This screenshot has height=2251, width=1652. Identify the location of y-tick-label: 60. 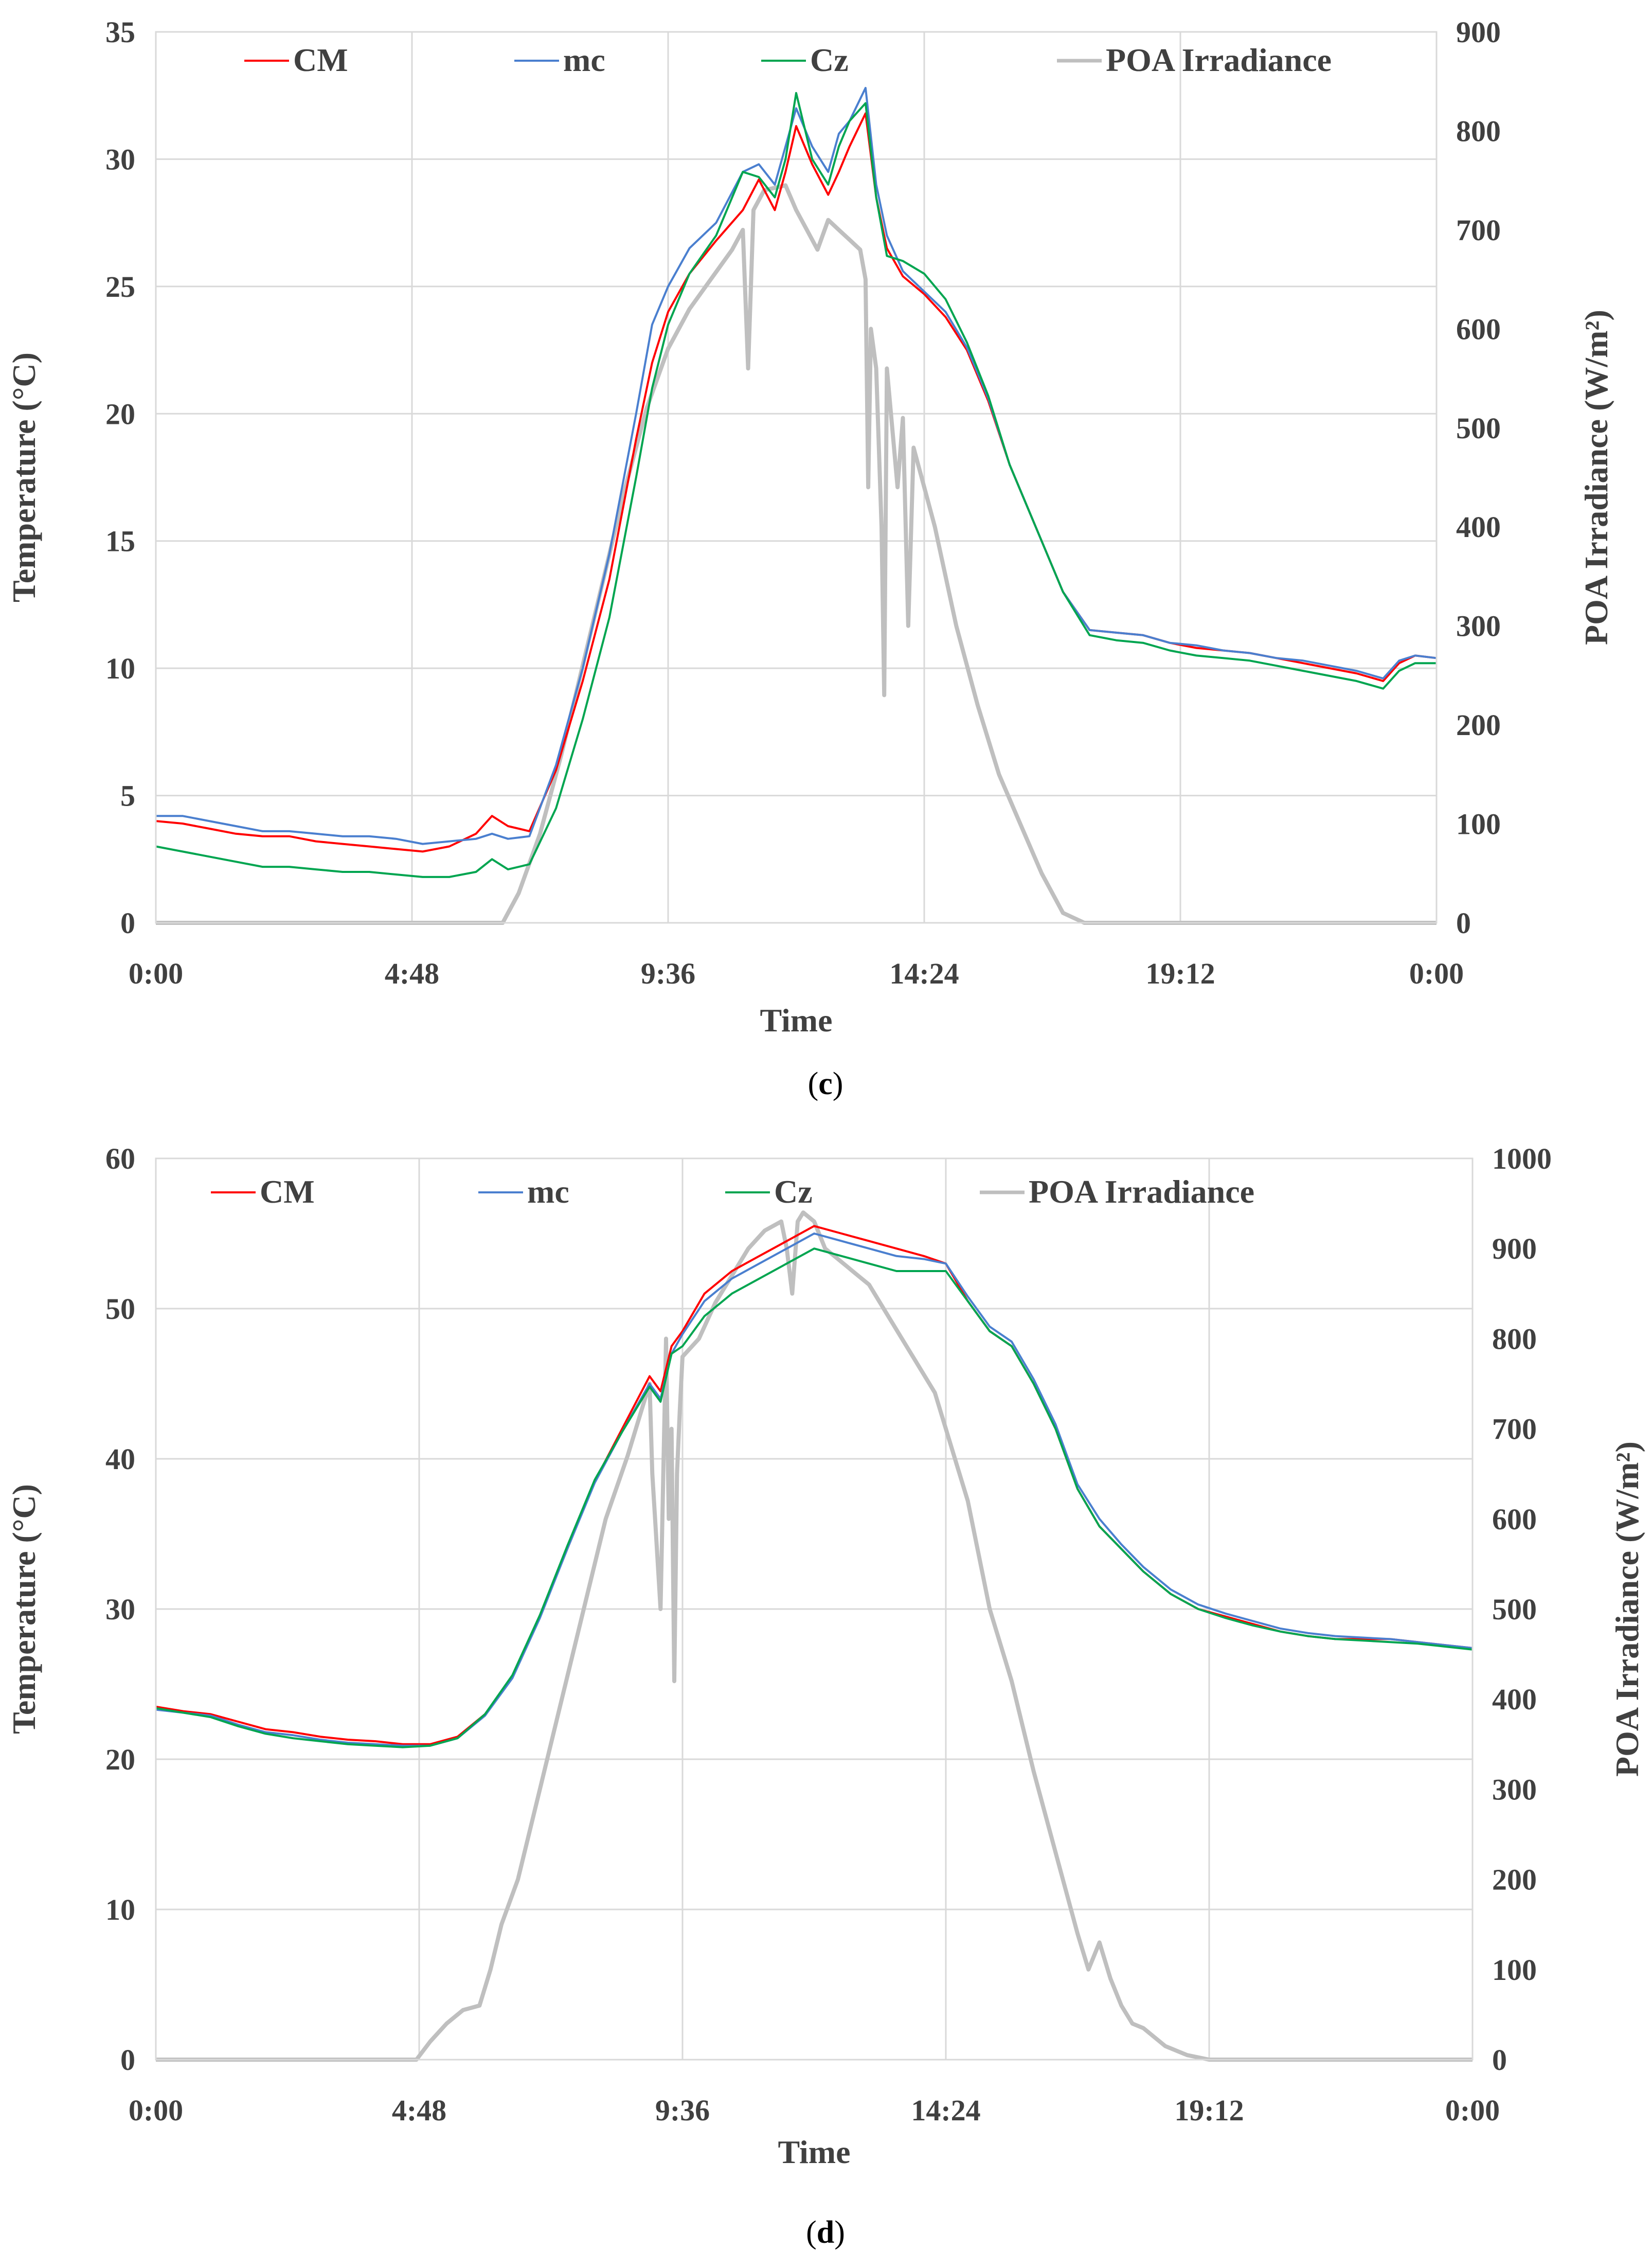
(120, 1158).